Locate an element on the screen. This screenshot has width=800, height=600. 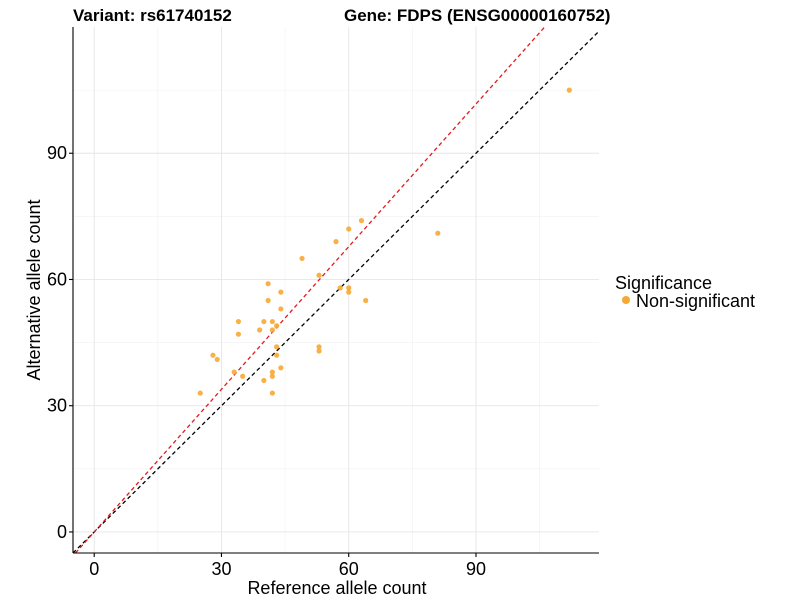
x-tick-label: 0 is located at coordinates (94, 569).